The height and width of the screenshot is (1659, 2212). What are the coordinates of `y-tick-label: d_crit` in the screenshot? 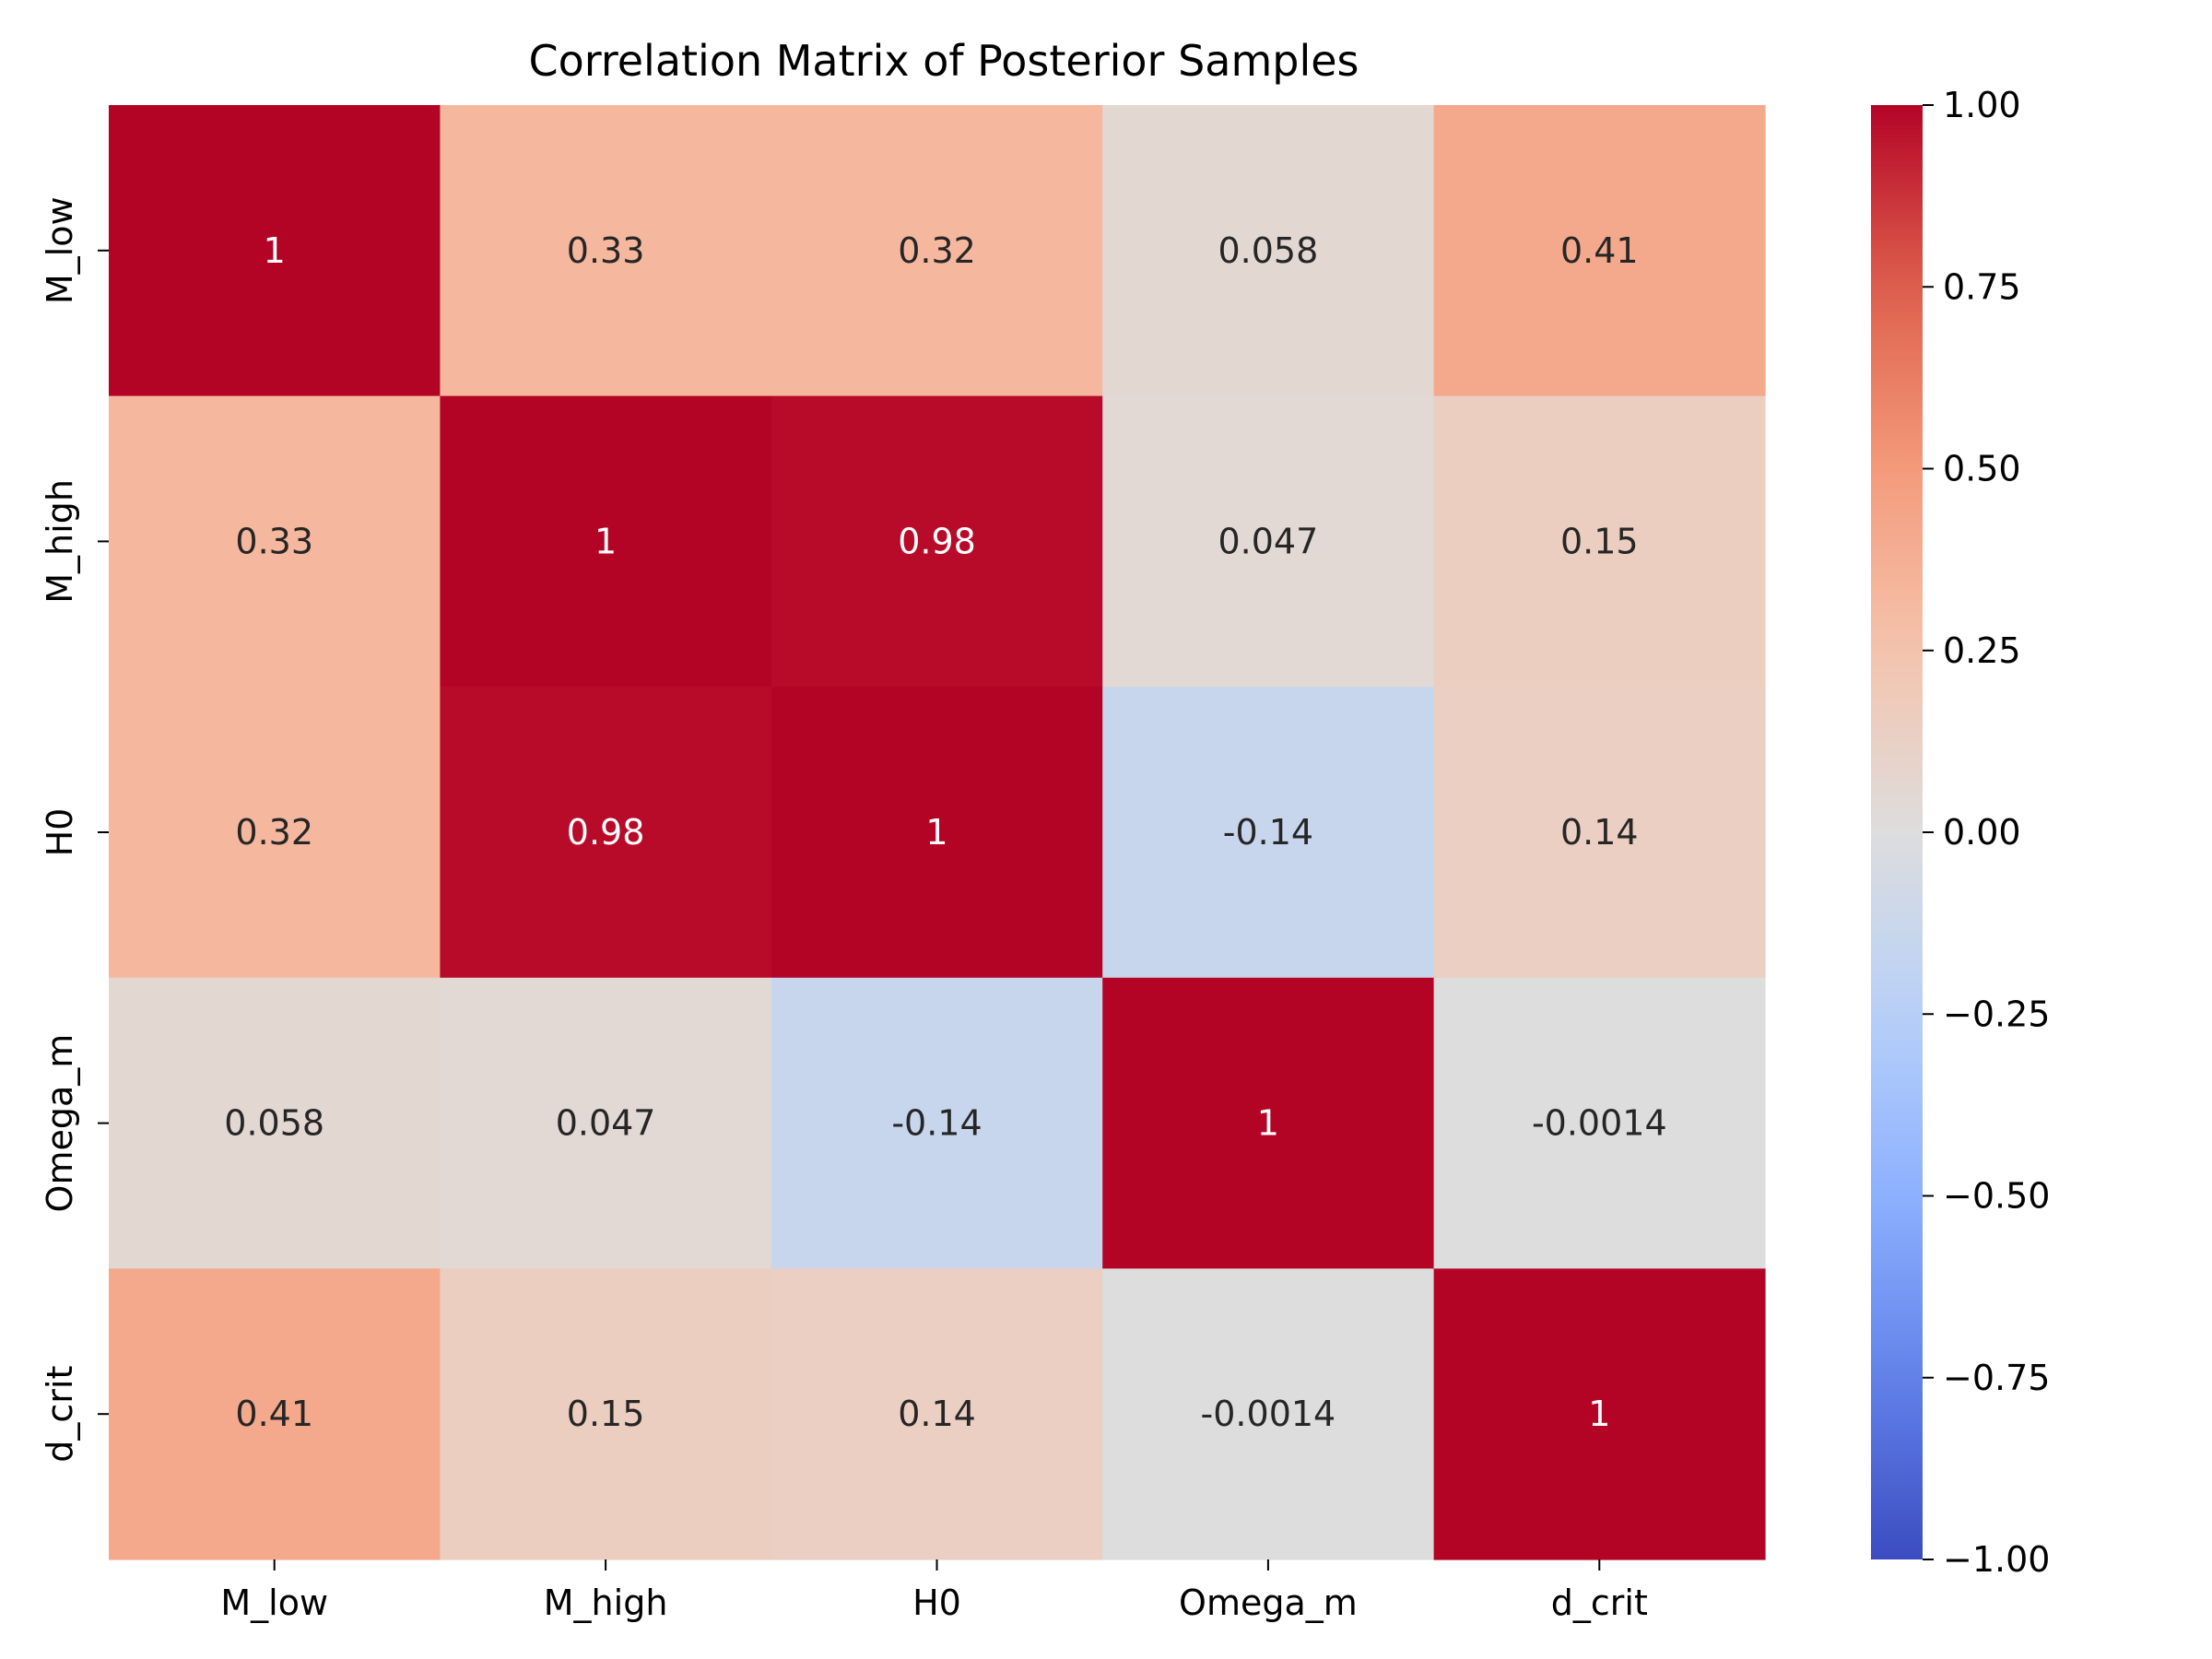 It's located at (60, 1414).